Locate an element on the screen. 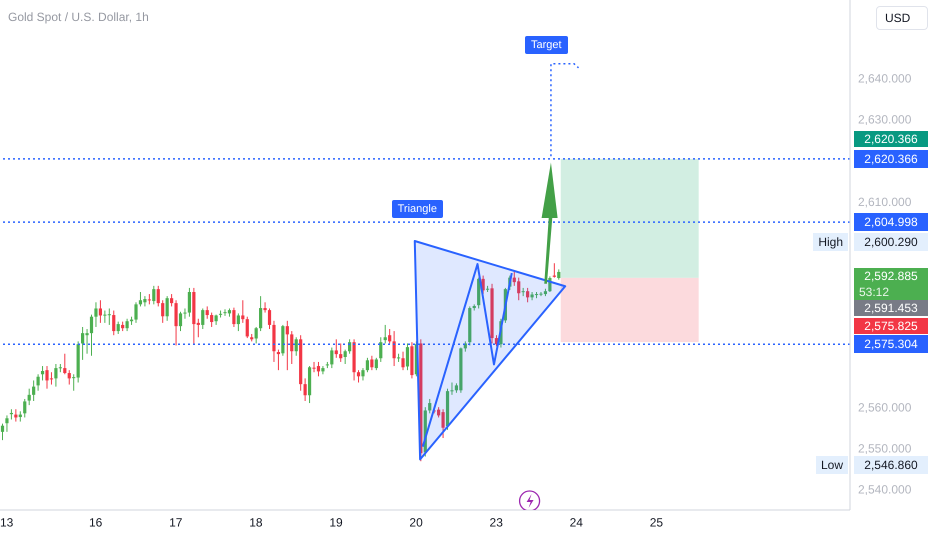  x-tick-label: 13 is located at coordinates (7, 523).